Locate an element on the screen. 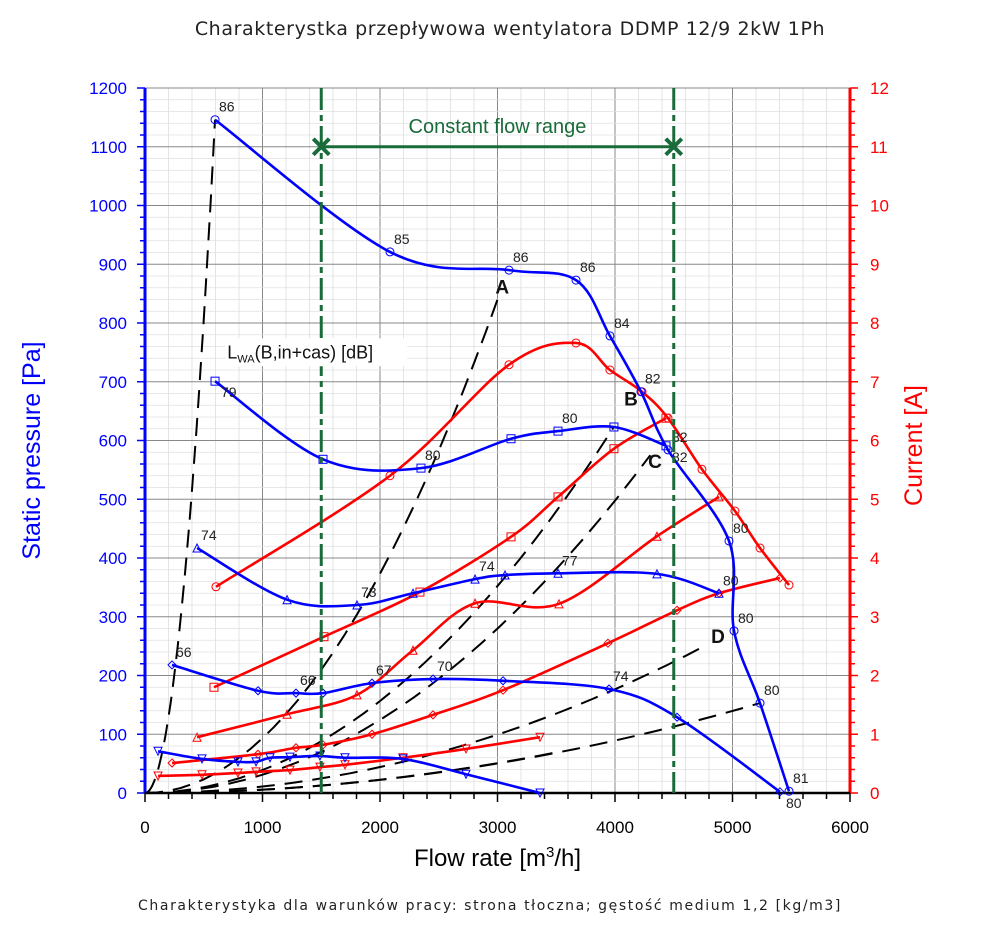 This screenshot has width=1000, height=939. system-curve-label-D: D is located at coordinates (718, 637).